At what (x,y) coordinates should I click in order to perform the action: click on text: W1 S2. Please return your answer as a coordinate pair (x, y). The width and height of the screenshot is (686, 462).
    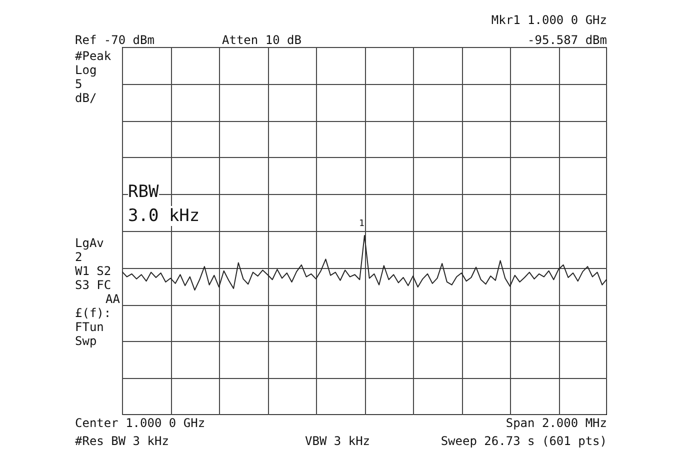
    Looking at the image, I should click on (93, 271).